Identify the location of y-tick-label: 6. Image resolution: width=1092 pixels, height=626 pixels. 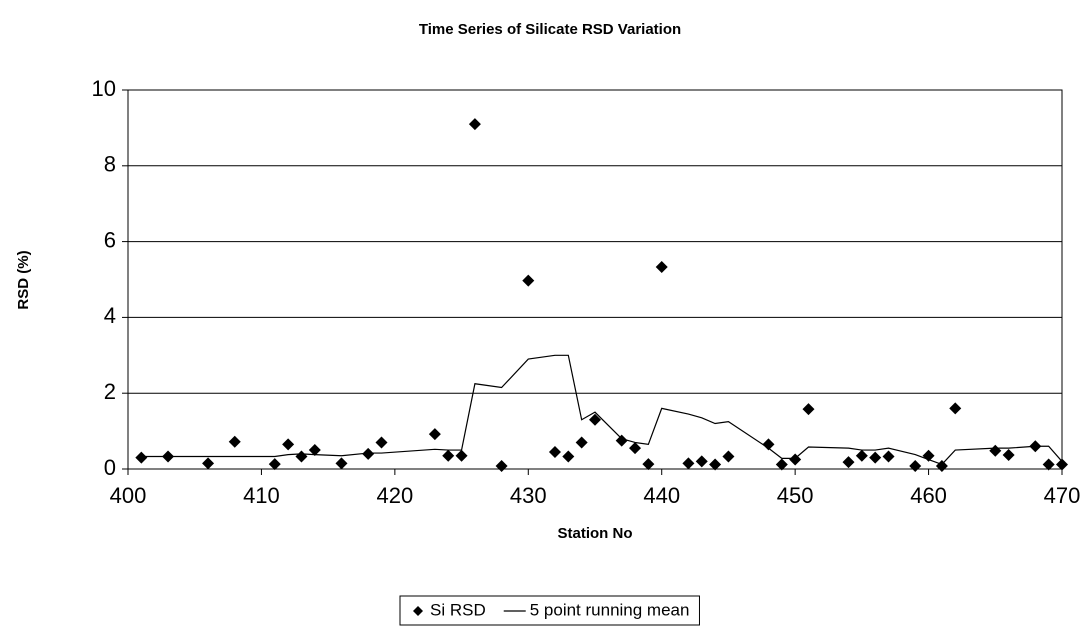
(110, 239).